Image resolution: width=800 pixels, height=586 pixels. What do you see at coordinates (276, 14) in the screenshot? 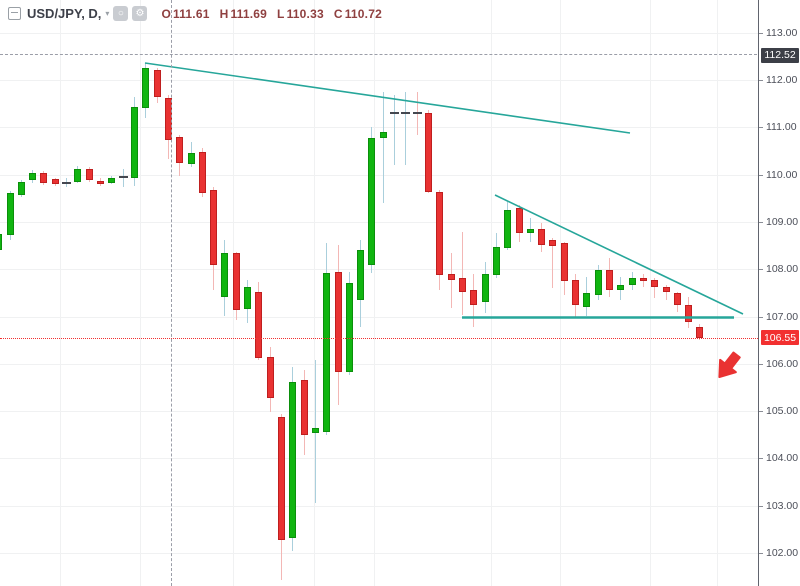
I see `ohlc-readout: O 111.61 H 111.69 L 110.33 C 110.72` at bounding box center [276, 14].